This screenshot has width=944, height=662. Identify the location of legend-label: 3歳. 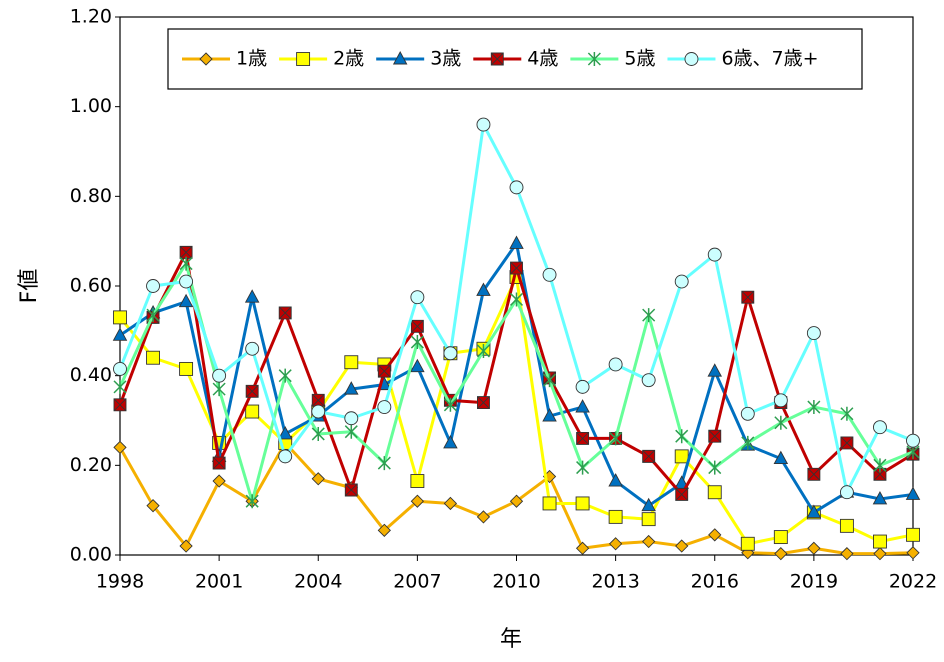
(445, 59).